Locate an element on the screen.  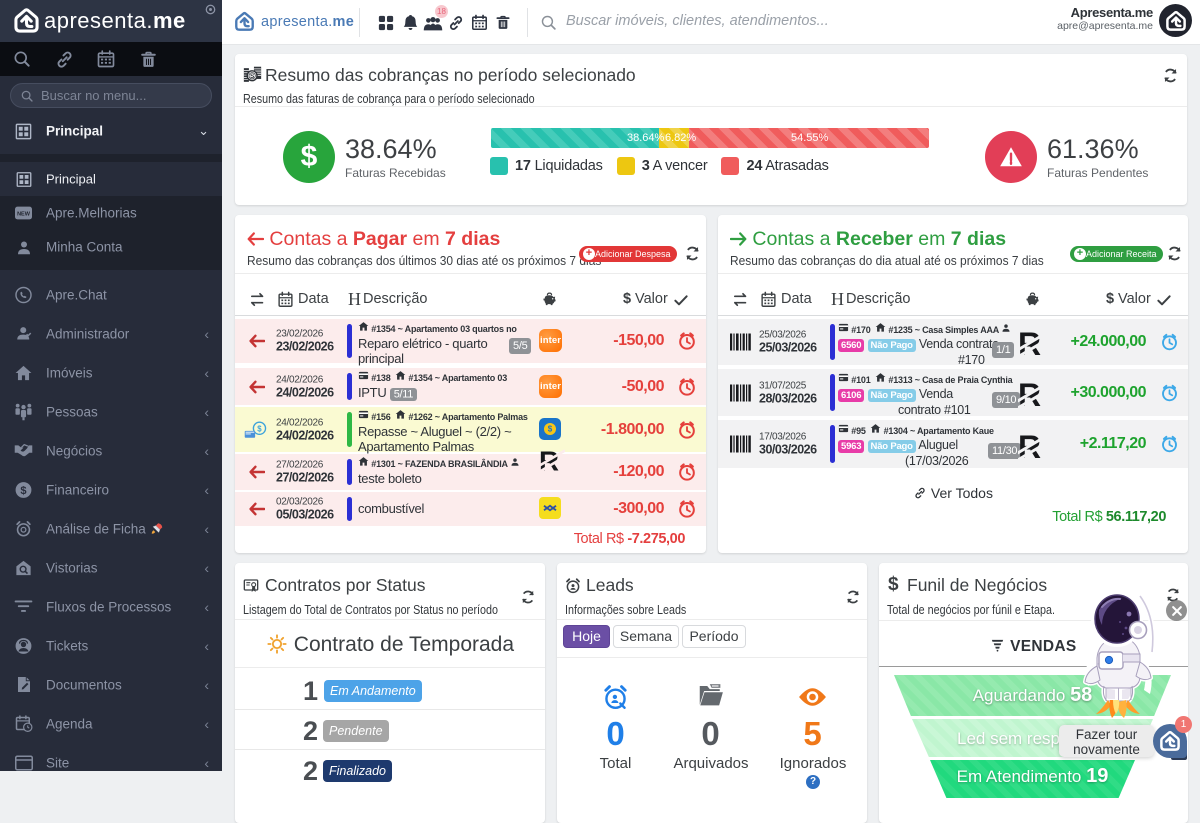
svg-text: NEW is located at coordinates (24, 215).